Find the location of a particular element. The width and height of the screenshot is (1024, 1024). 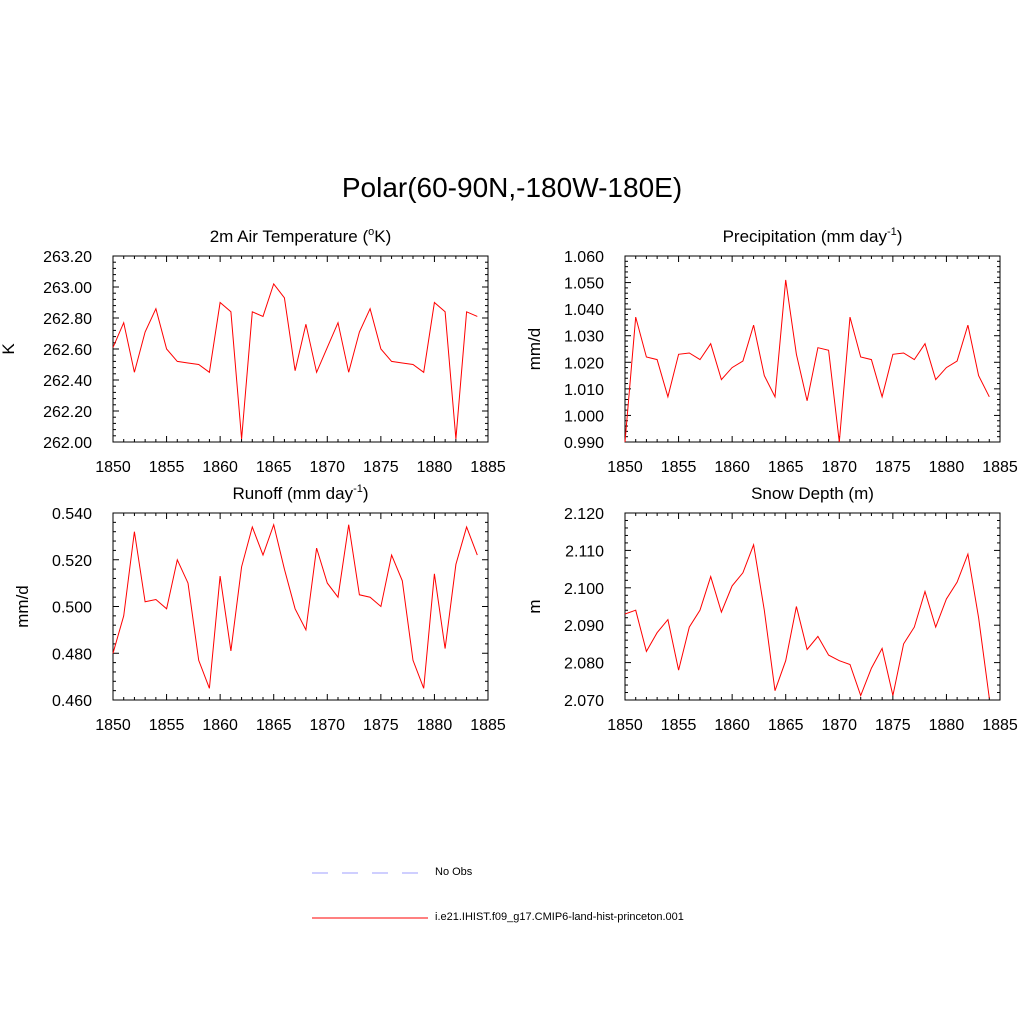

panel-3-ylabel: mm/d is located at coordinates (22, 606).